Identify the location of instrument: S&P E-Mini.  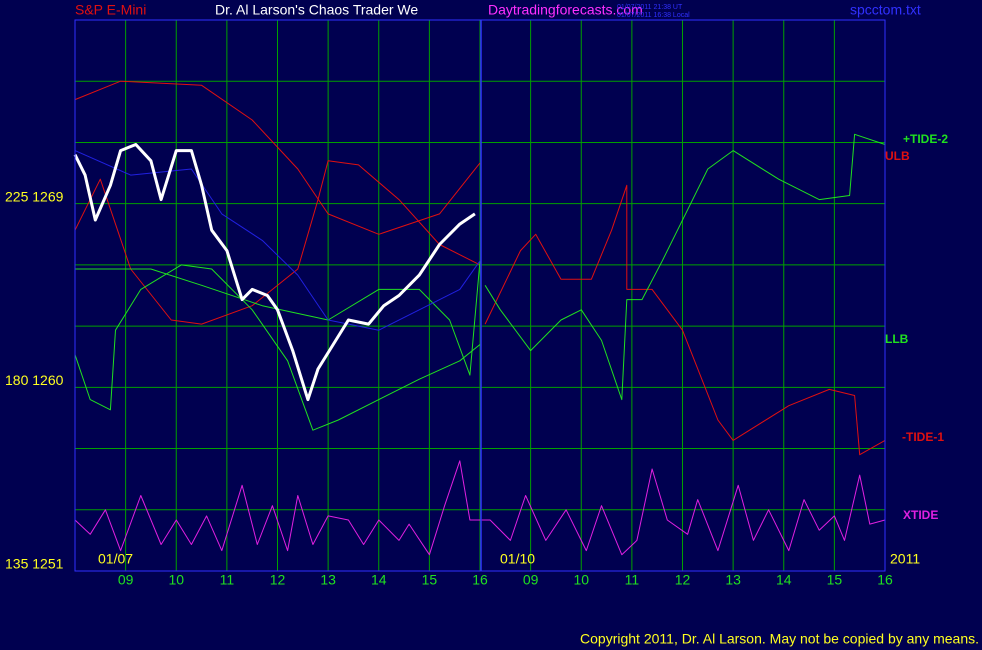
(110, 10).